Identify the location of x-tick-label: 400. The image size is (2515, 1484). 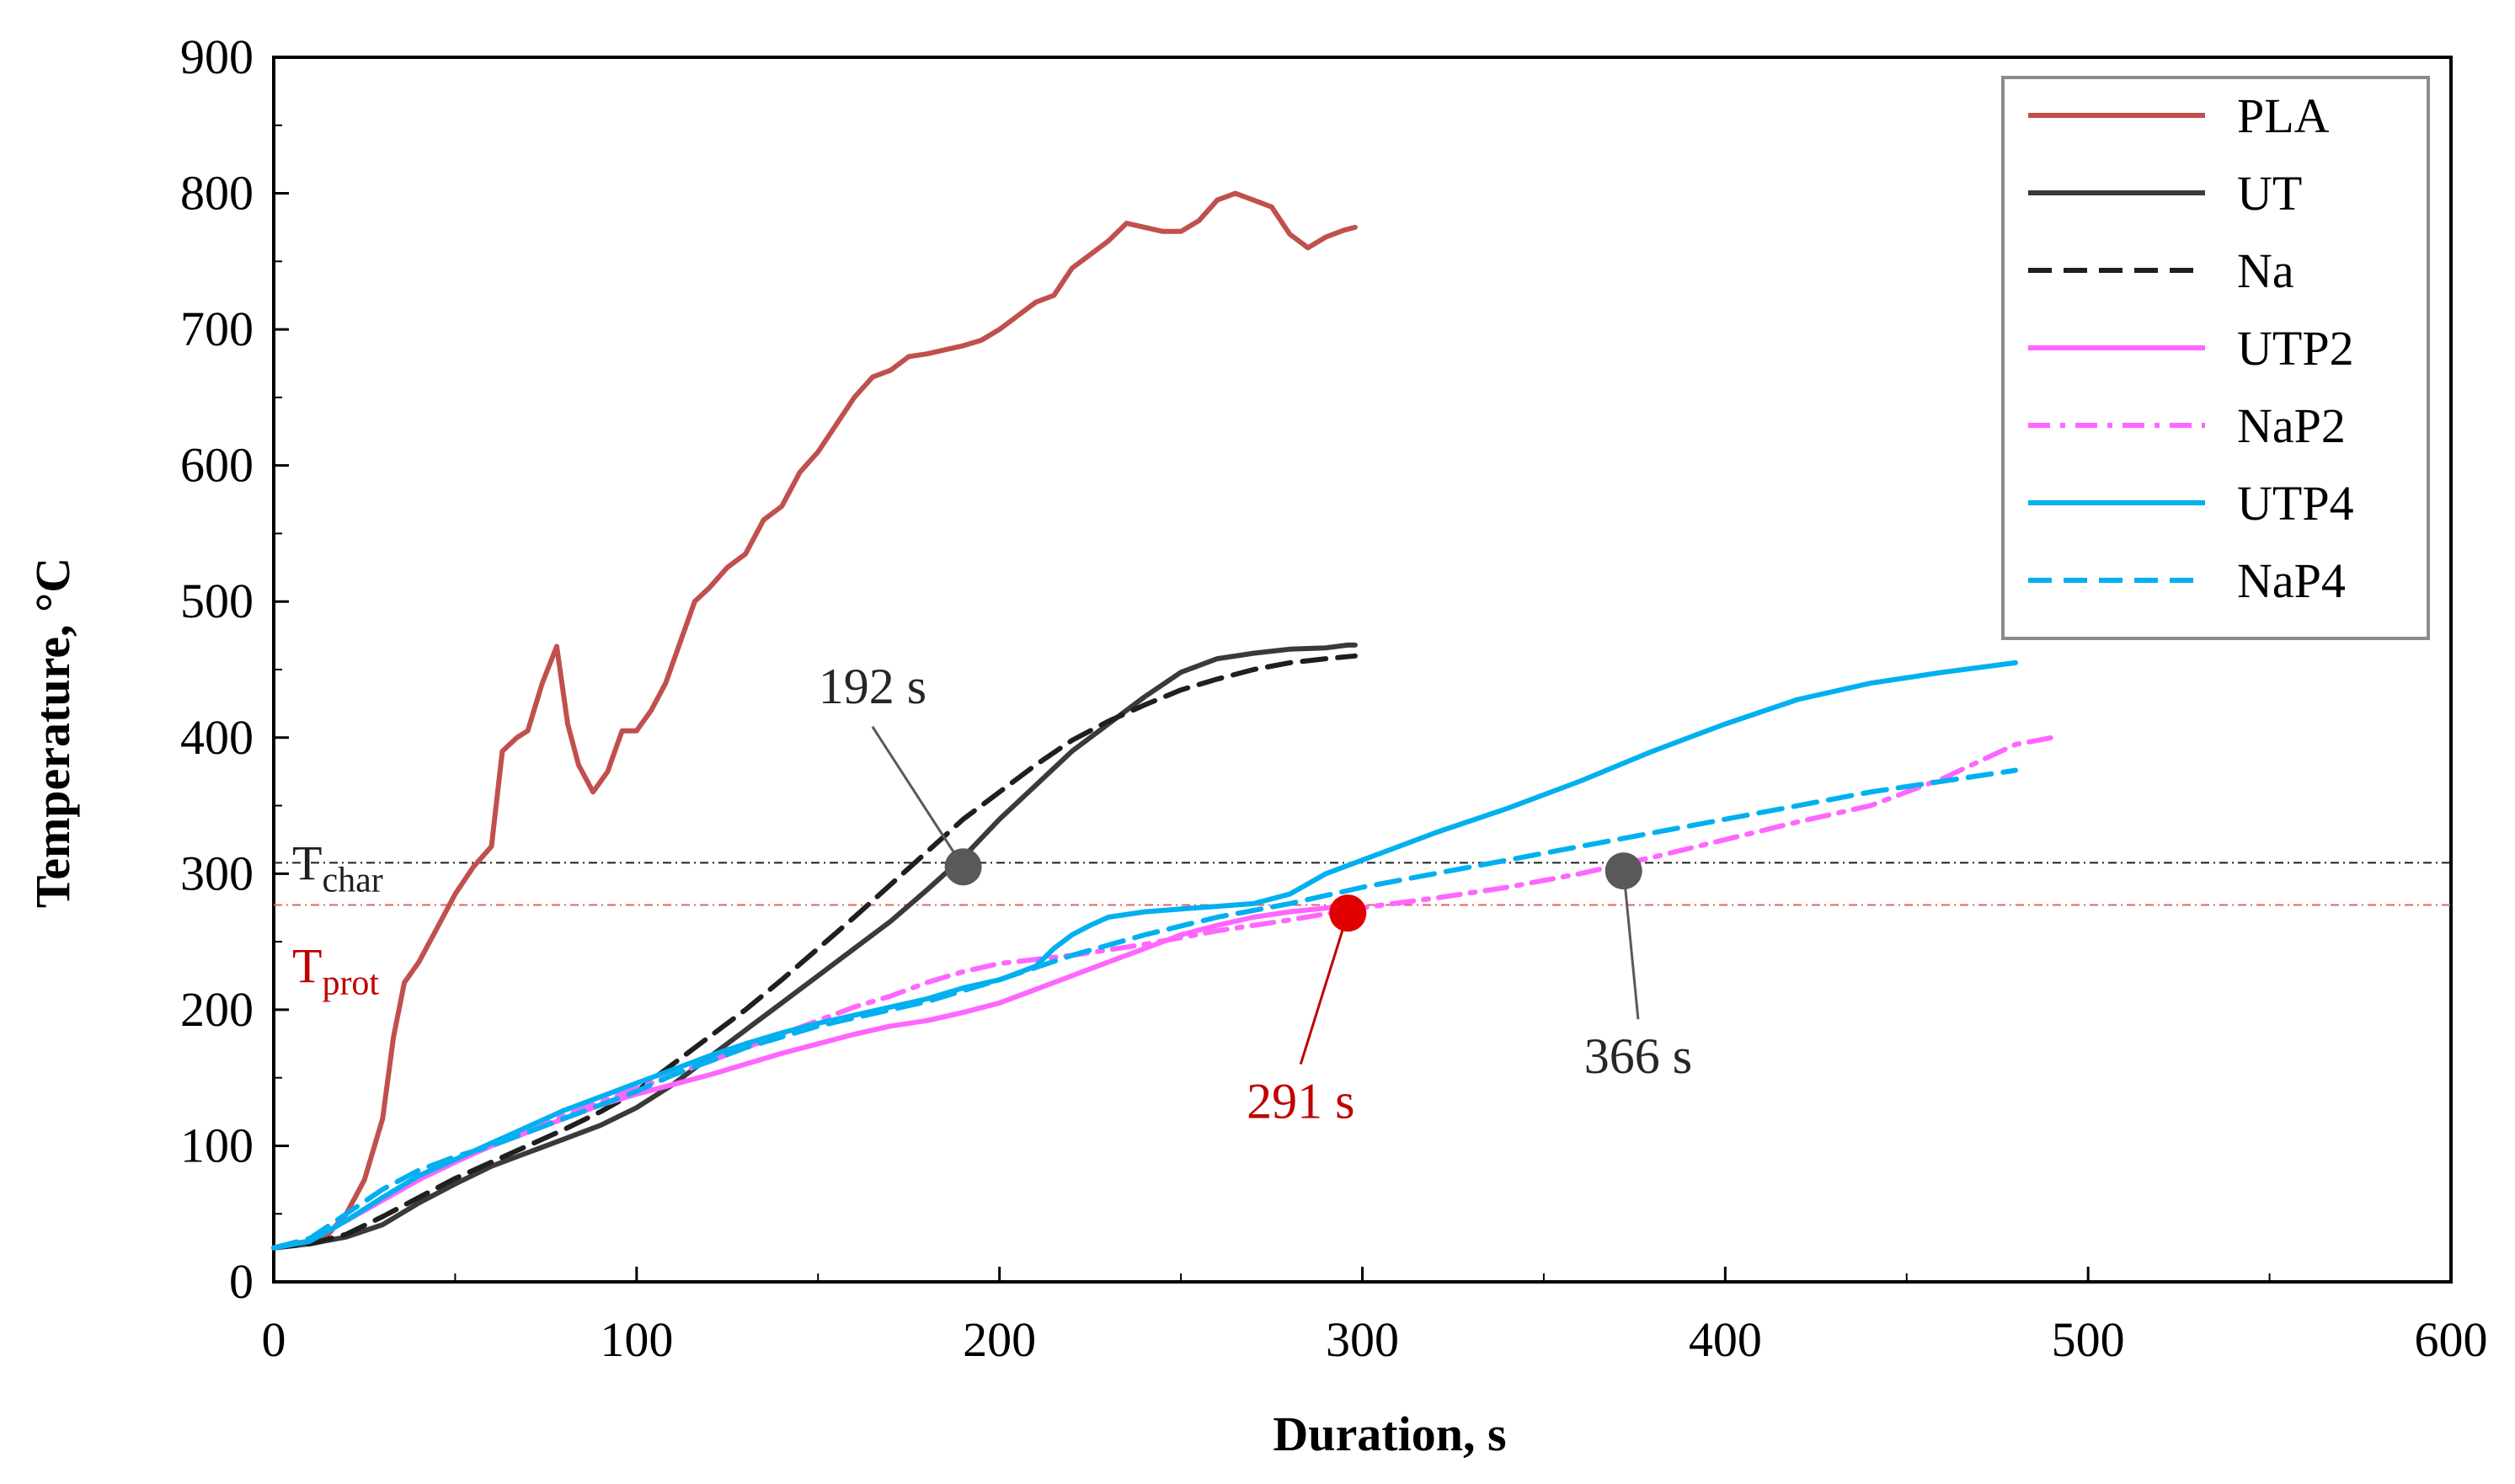
(1726, 1340).